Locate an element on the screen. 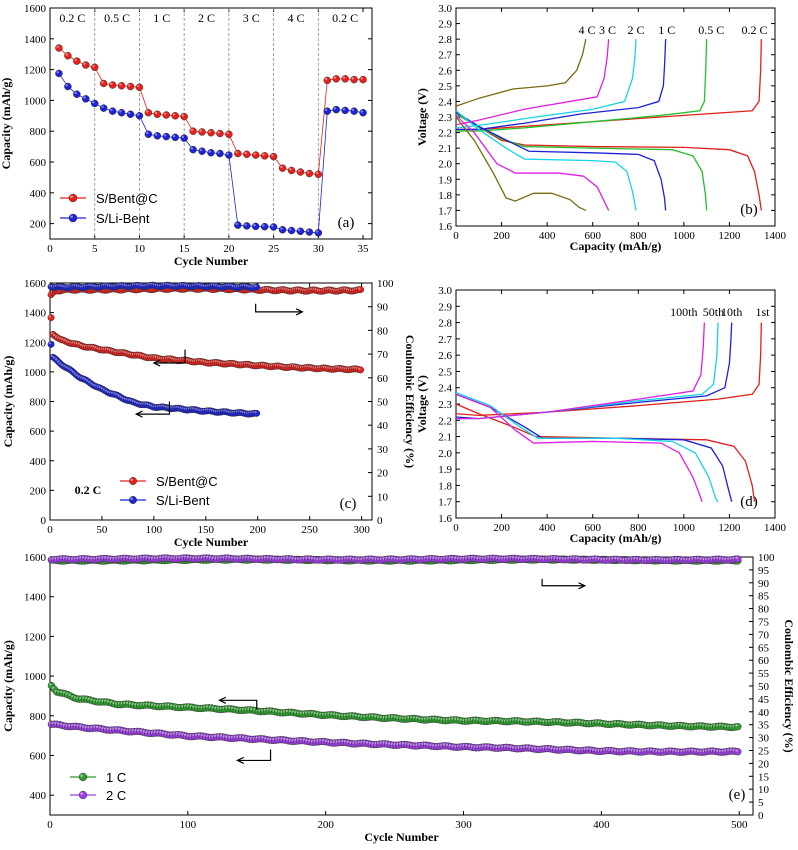  y-tick-label: 400 is located at coordinates (38, 194).